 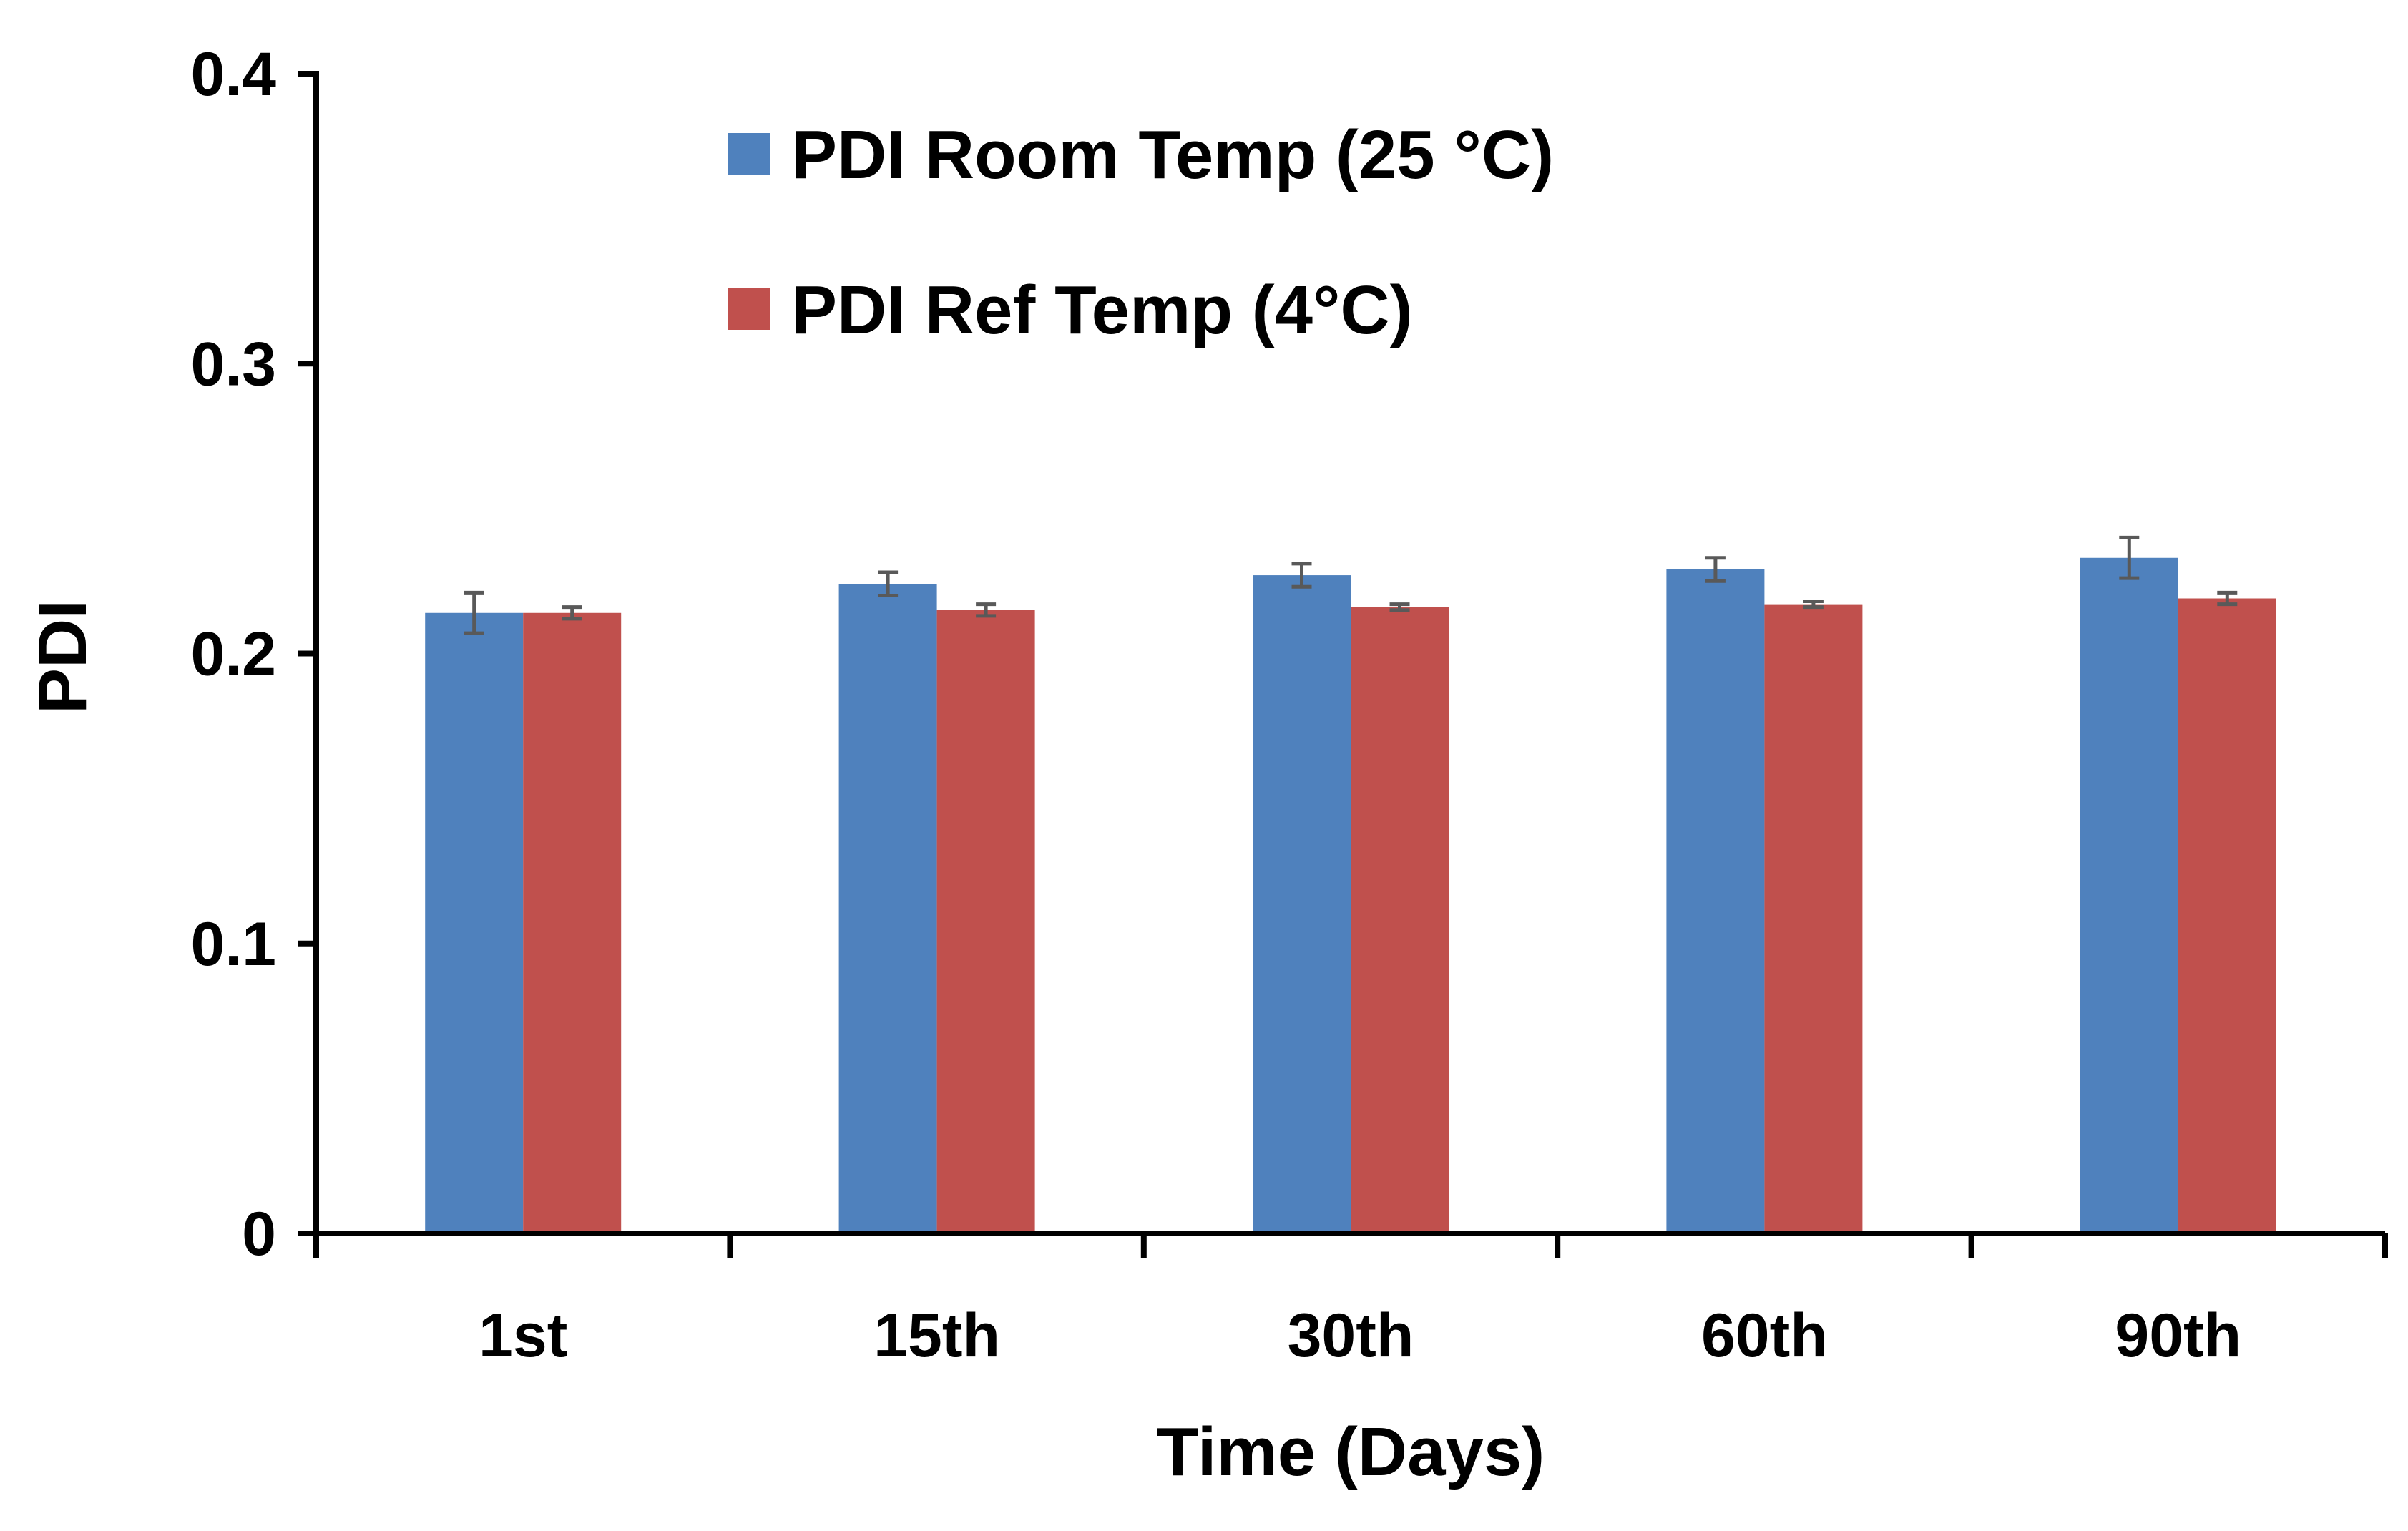 What do you see at coordinates (523, 1335) in the screenshot?
I see `x-tick-label: 1st` at bounding box center [523, 1335].